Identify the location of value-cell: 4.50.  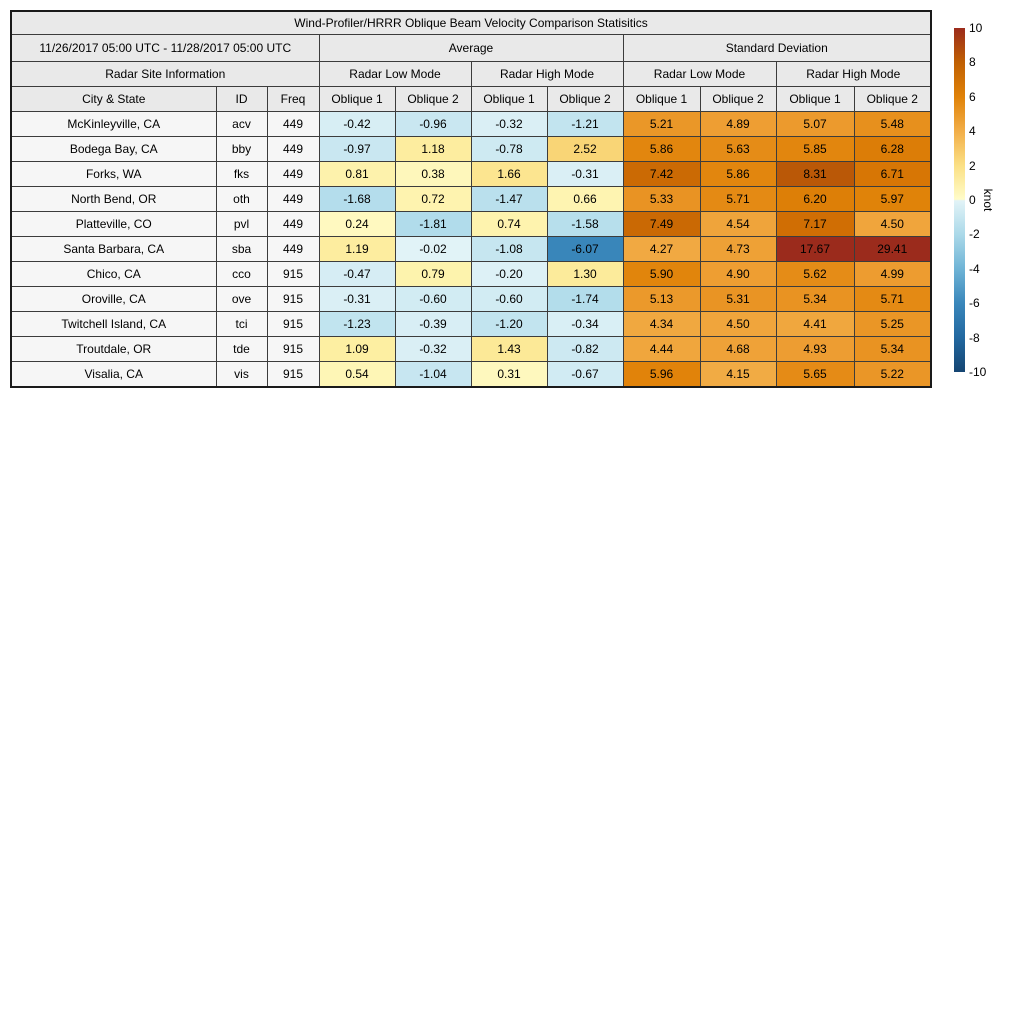
(892, 224).